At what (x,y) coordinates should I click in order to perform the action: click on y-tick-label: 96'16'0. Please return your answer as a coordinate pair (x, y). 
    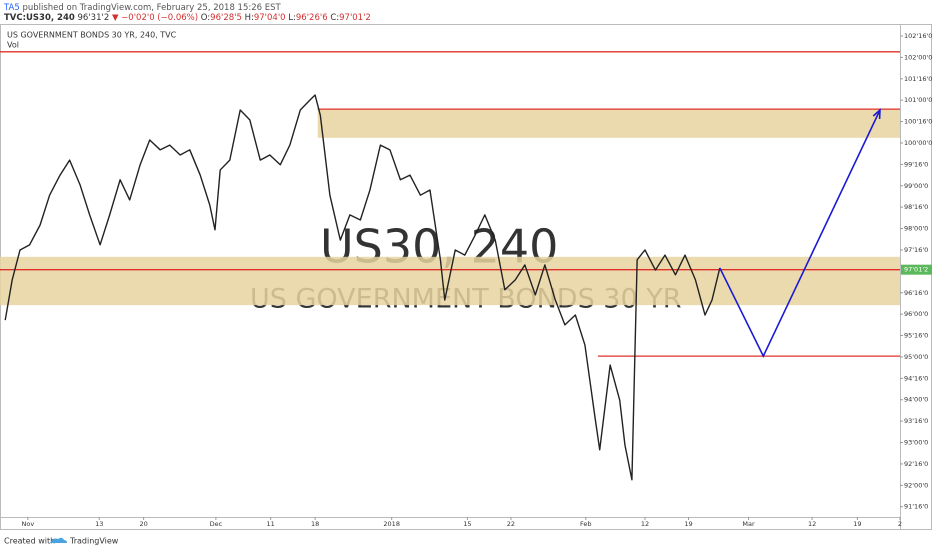
    Looking at the image, I should click on (916, 293).